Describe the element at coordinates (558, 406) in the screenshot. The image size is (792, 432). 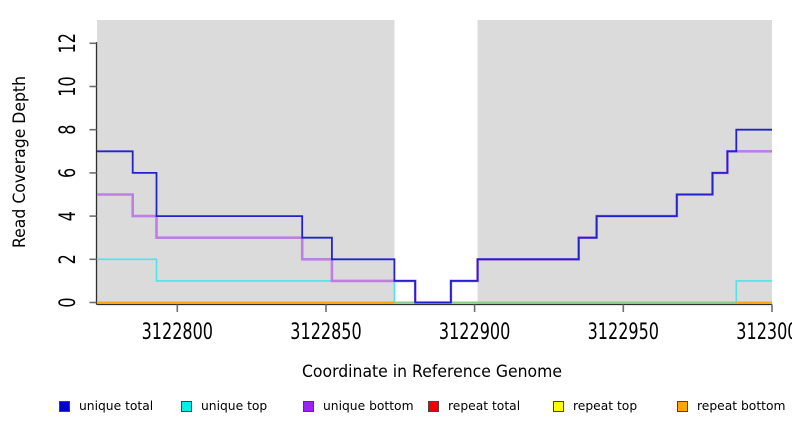
I see `legend-swatch-repeat-top` at that location.